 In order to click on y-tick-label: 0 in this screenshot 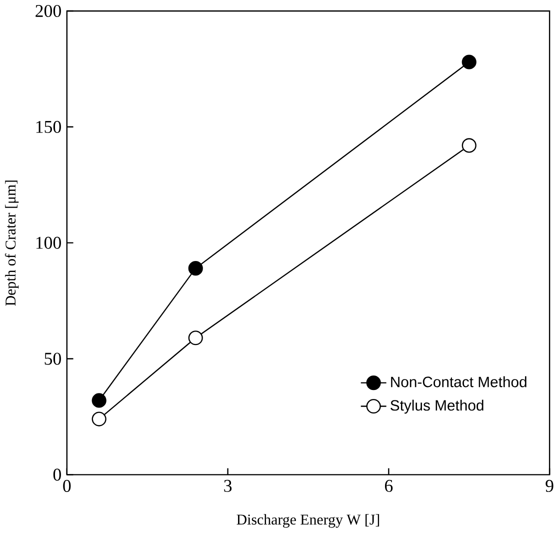, I will do `click(57, 474)`.